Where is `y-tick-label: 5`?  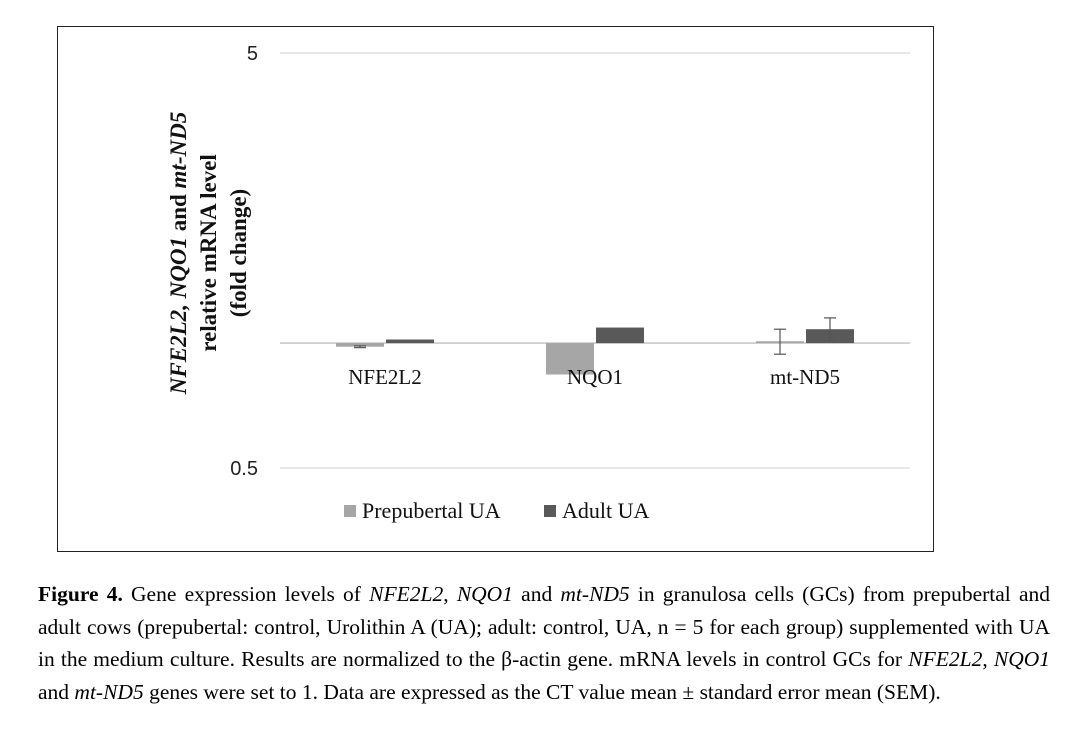 y-tick-label: 5 is located at coordinates (252, 54).